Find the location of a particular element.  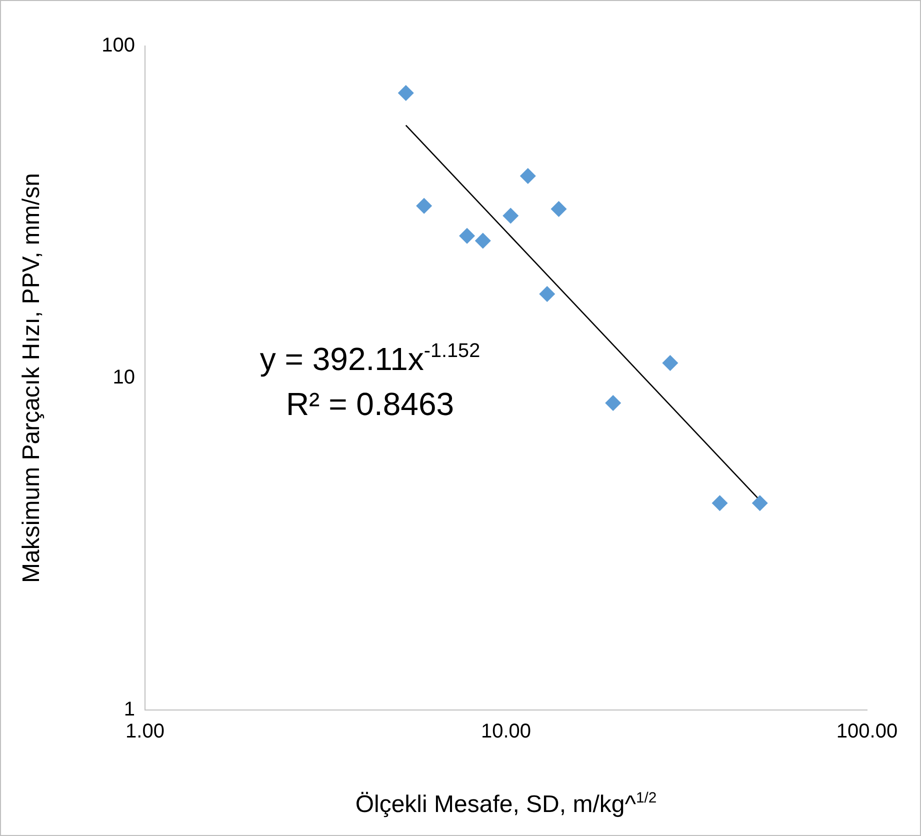

x-tick-label: 100.00 is located at coordinates (867, 731).